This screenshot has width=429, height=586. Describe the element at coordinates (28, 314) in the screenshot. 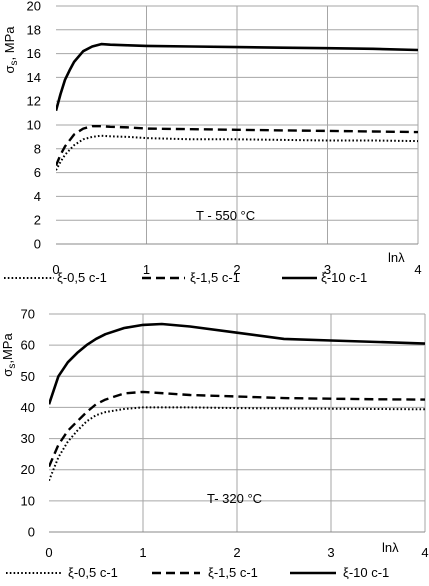

I see `y-tick-label: 70` at that location.